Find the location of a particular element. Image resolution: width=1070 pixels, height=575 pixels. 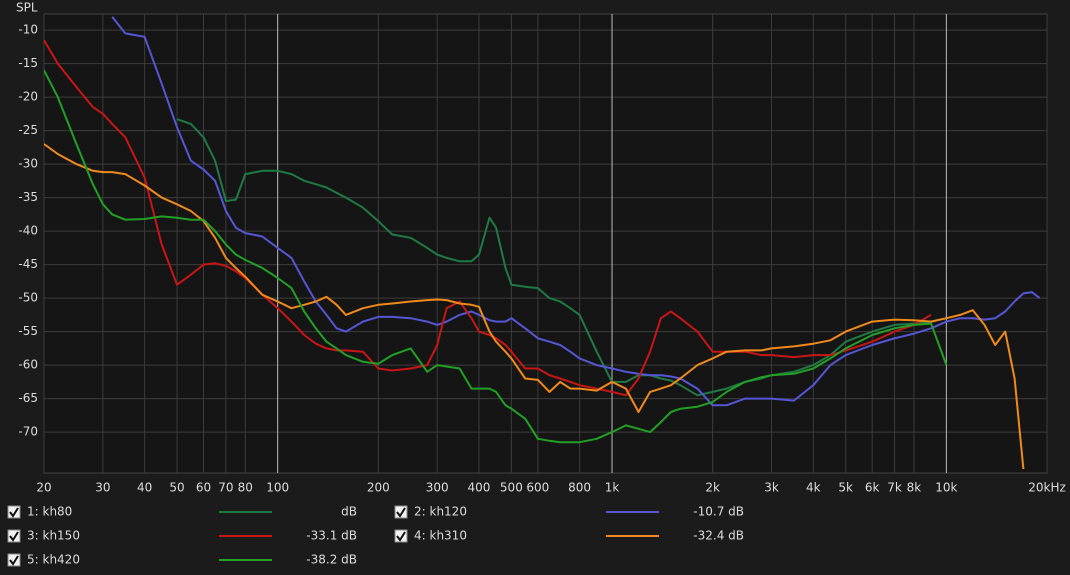

legend-readout: dB is located at coordinates (349, 512).